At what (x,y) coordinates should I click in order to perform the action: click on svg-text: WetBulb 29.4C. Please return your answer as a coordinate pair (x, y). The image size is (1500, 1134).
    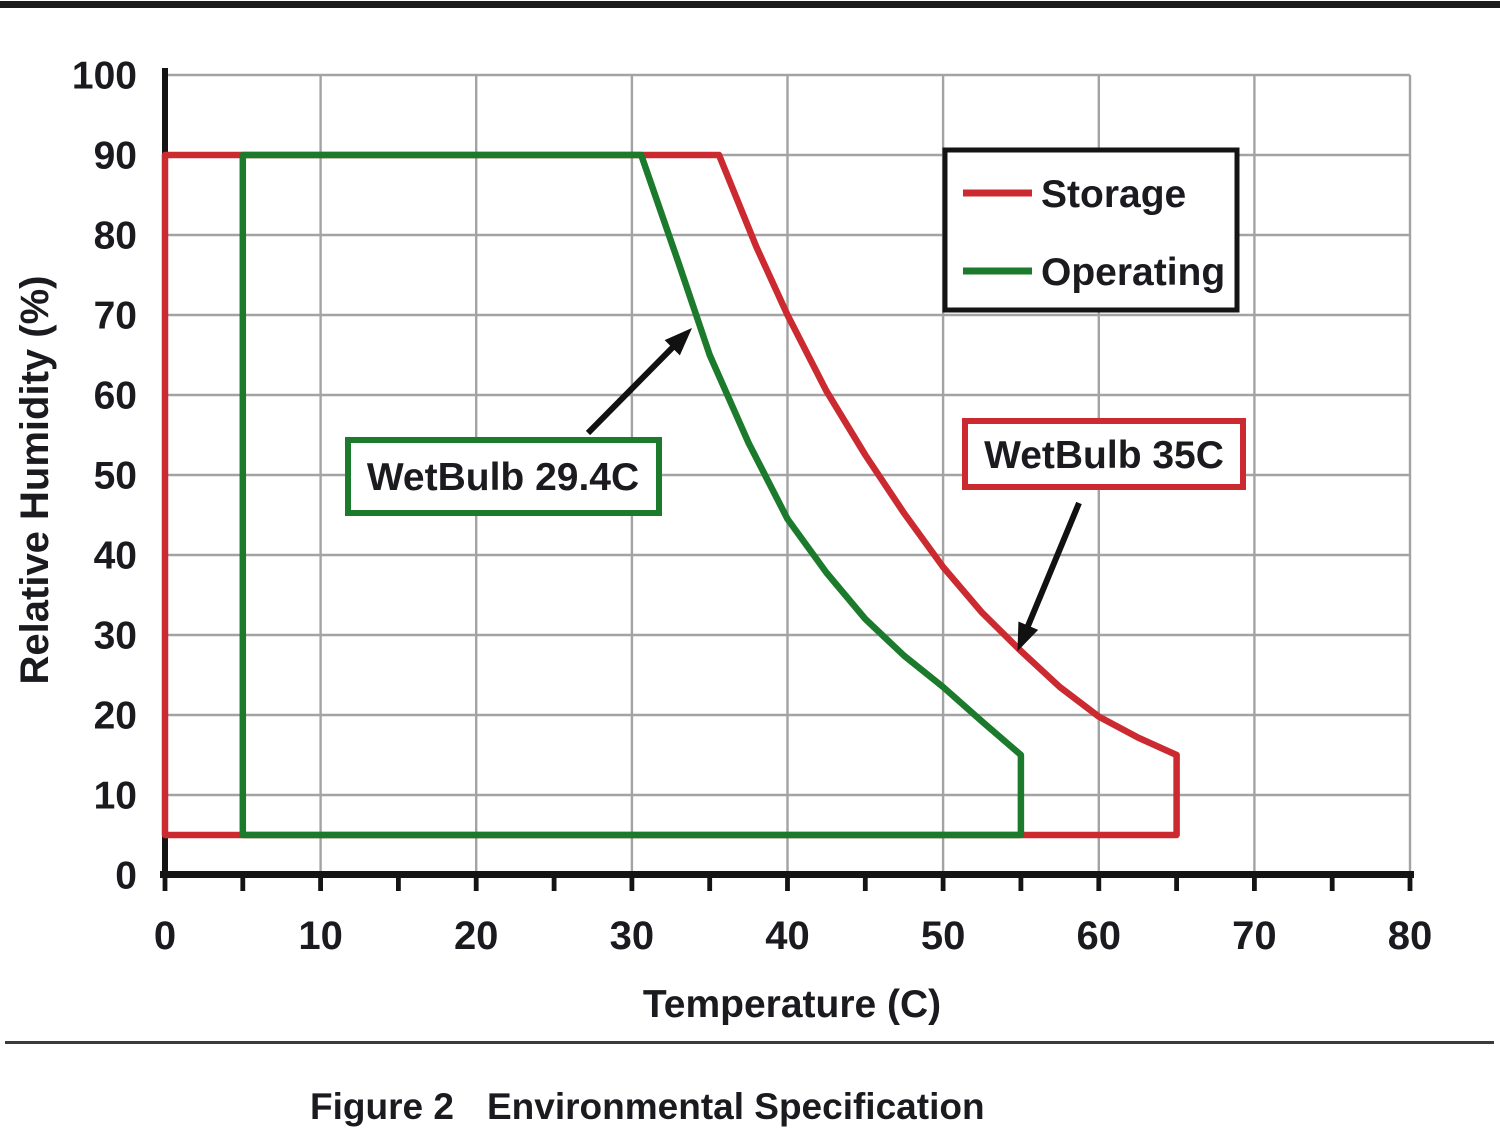
    Looking at the image, I should click on (503, 477).